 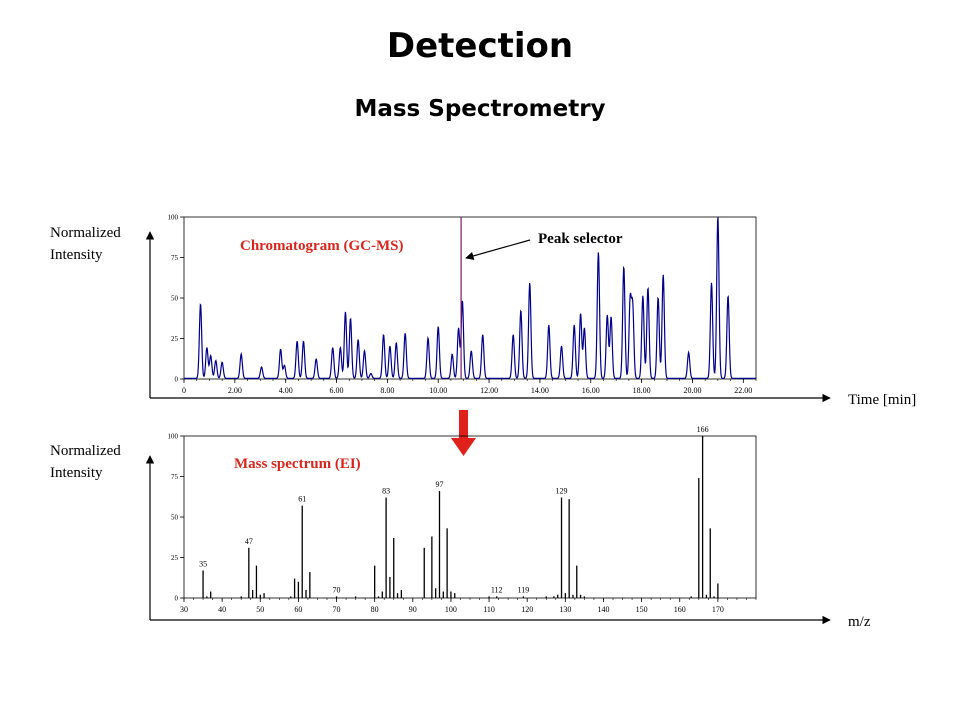 What do you see at coordinates (175, 339) in the screenshot?
I see `chromatogram-y-tick-label: 25` at bounding box center [175, 339].